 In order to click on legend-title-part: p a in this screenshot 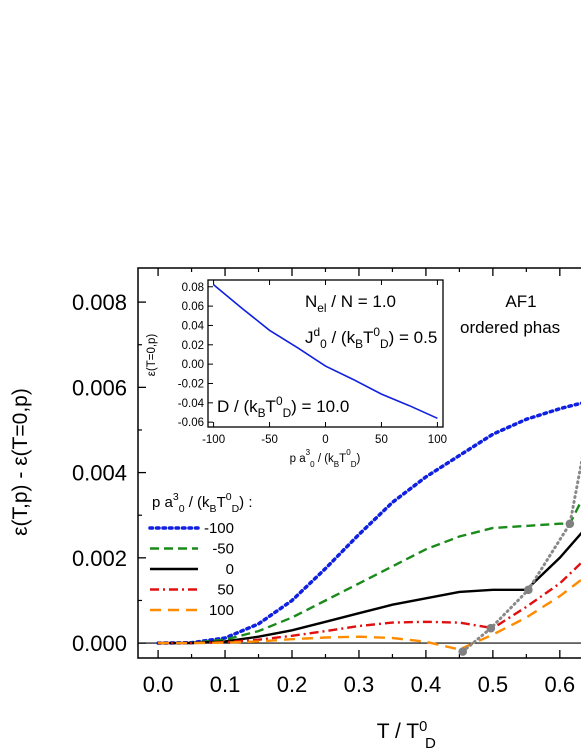, I will do `click(163, 502)`.